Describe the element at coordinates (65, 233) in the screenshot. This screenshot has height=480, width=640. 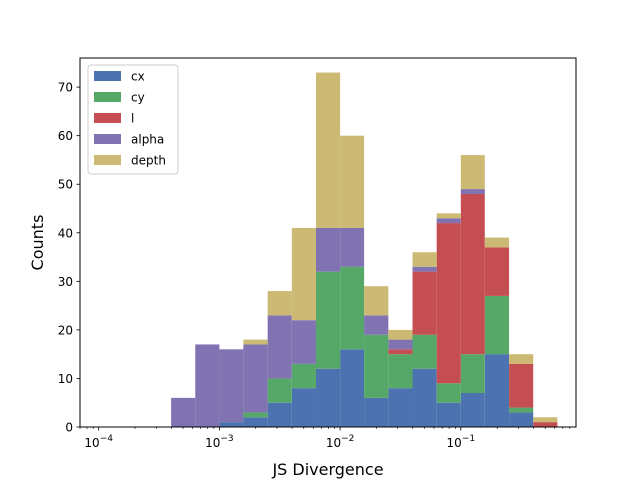
I see `y-tick-label: 40` at that location.